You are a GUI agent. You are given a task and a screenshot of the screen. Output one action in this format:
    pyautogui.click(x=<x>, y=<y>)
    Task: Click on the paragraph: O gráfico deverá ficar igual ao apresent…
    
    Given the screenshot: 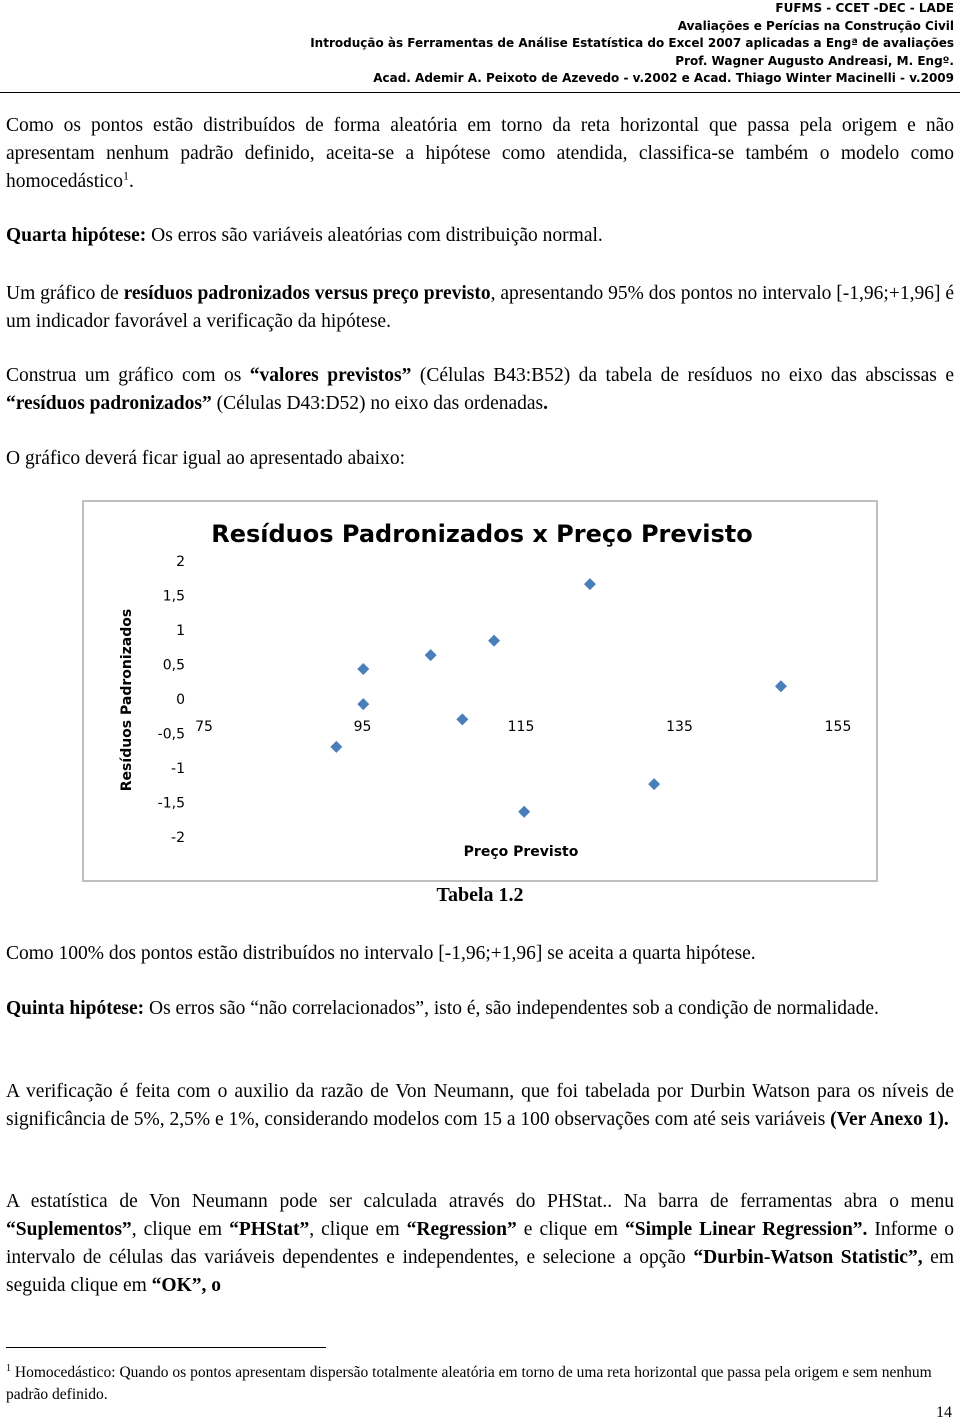 What is the action you would take?
    pyautogui.click(x=480, y=459)
    